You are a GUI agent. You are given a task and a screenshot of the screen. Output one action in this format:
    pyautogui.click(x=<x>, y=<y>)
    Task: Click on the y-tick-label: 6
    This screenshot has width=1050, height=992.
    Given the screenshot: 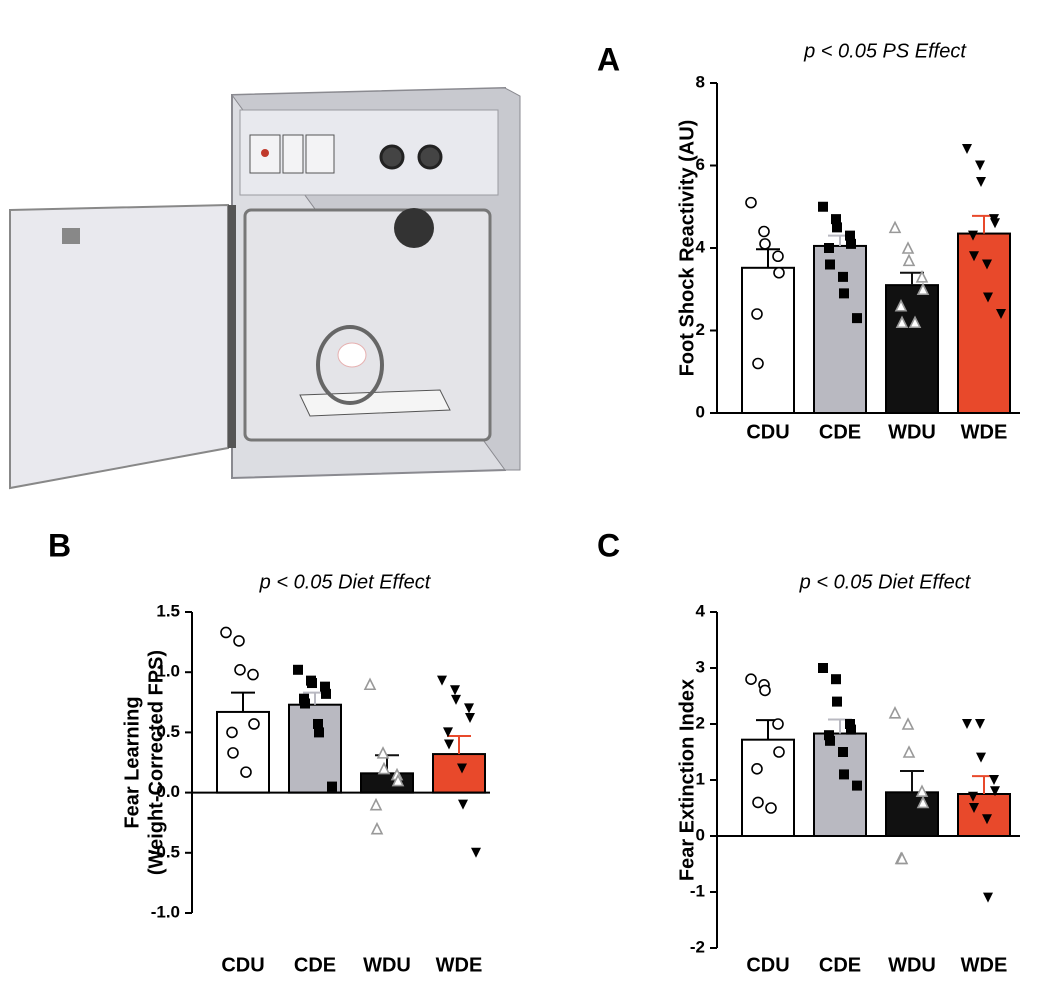 What is the action you would take?
    pyautogui.click(x=700, y=164)
    